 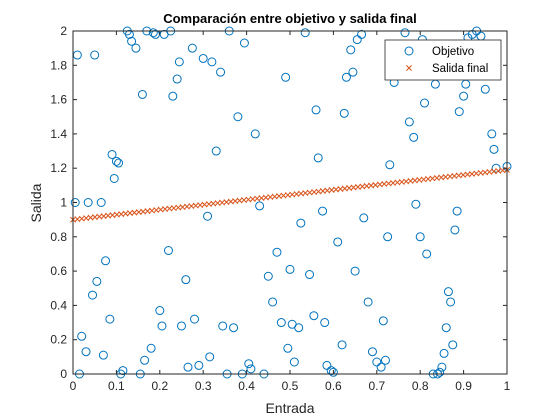 I want to click on x-tick-label: 0, so click(x=73, y=386).